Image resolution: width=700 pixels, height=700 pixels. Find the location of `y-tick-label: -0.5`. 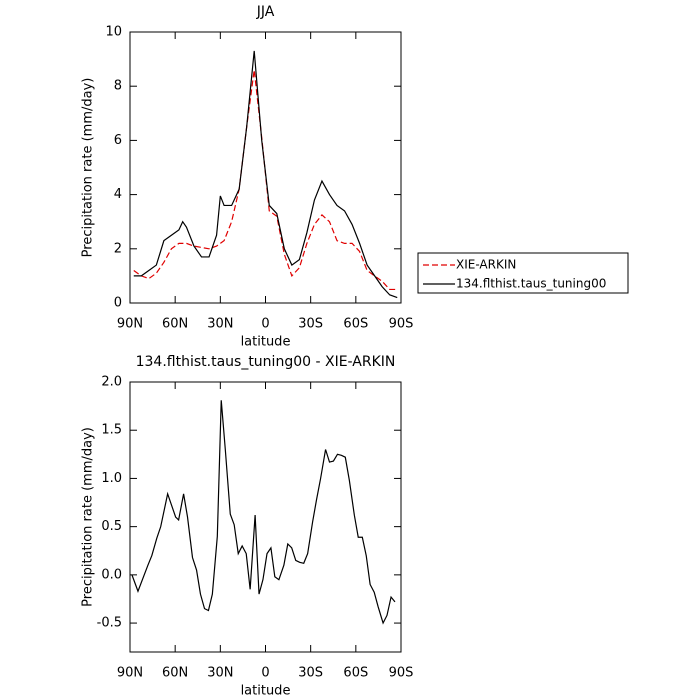

y-tick-label: -0.5 is located at coordinates (109, 623).